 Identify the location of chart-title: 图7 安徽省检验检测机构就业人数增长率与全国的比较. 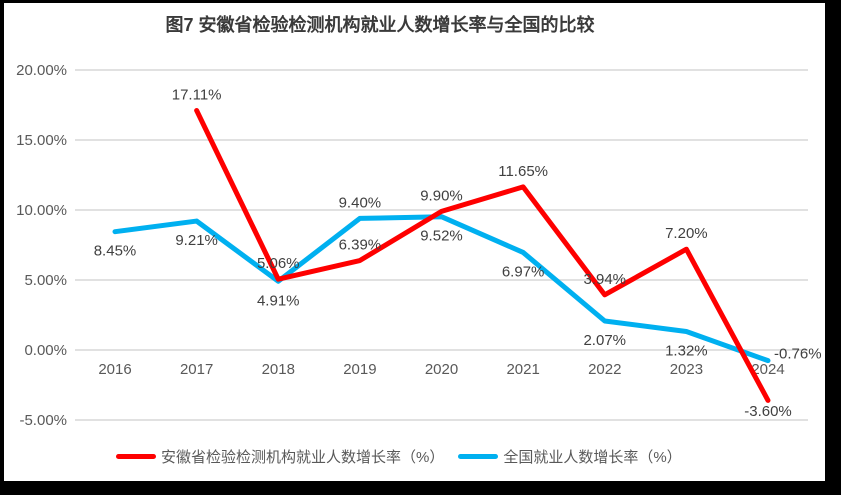
(380, 25).